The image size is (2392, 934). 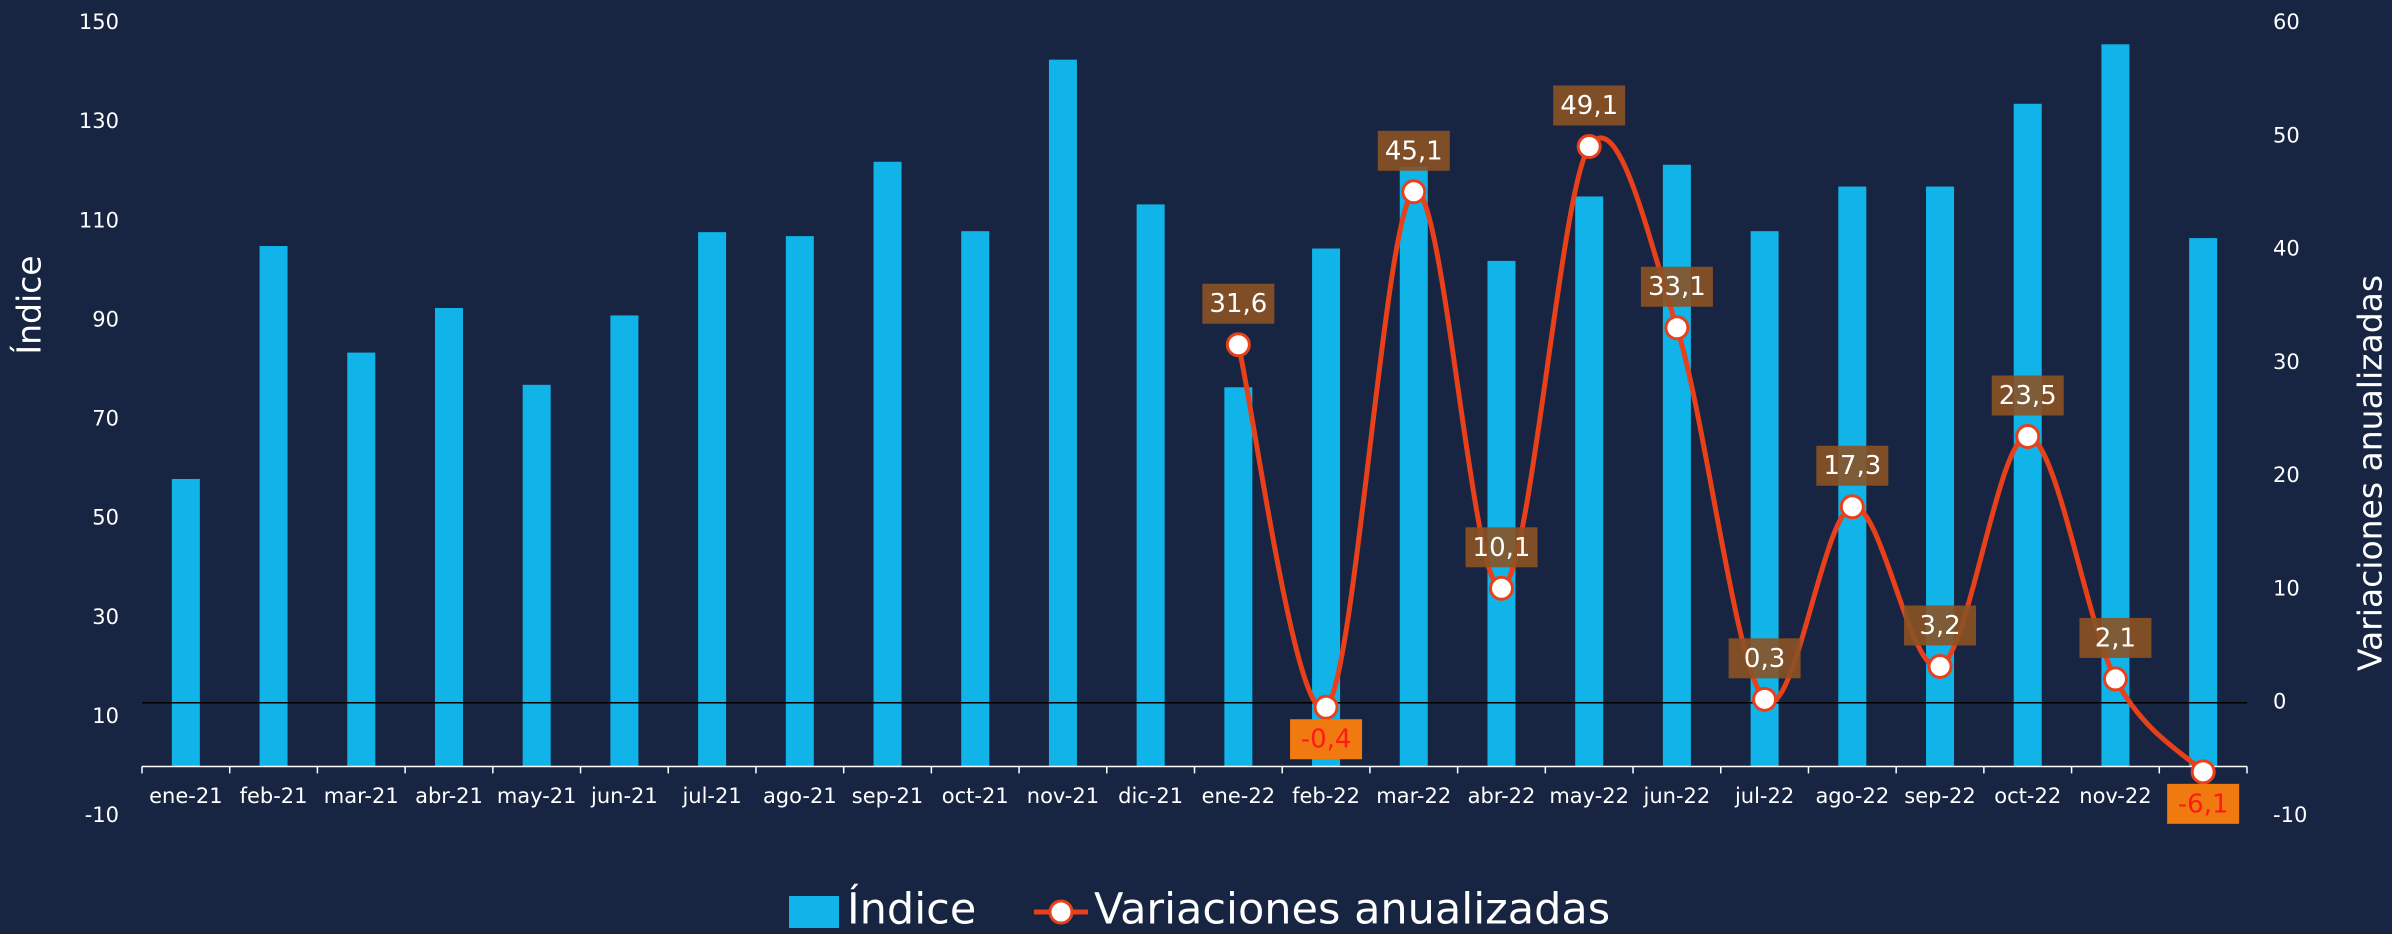 What do you see at coordinates (99, 22) in the screenshot?
I see `y-tick-label: 150` at bounding box center [99, 22].